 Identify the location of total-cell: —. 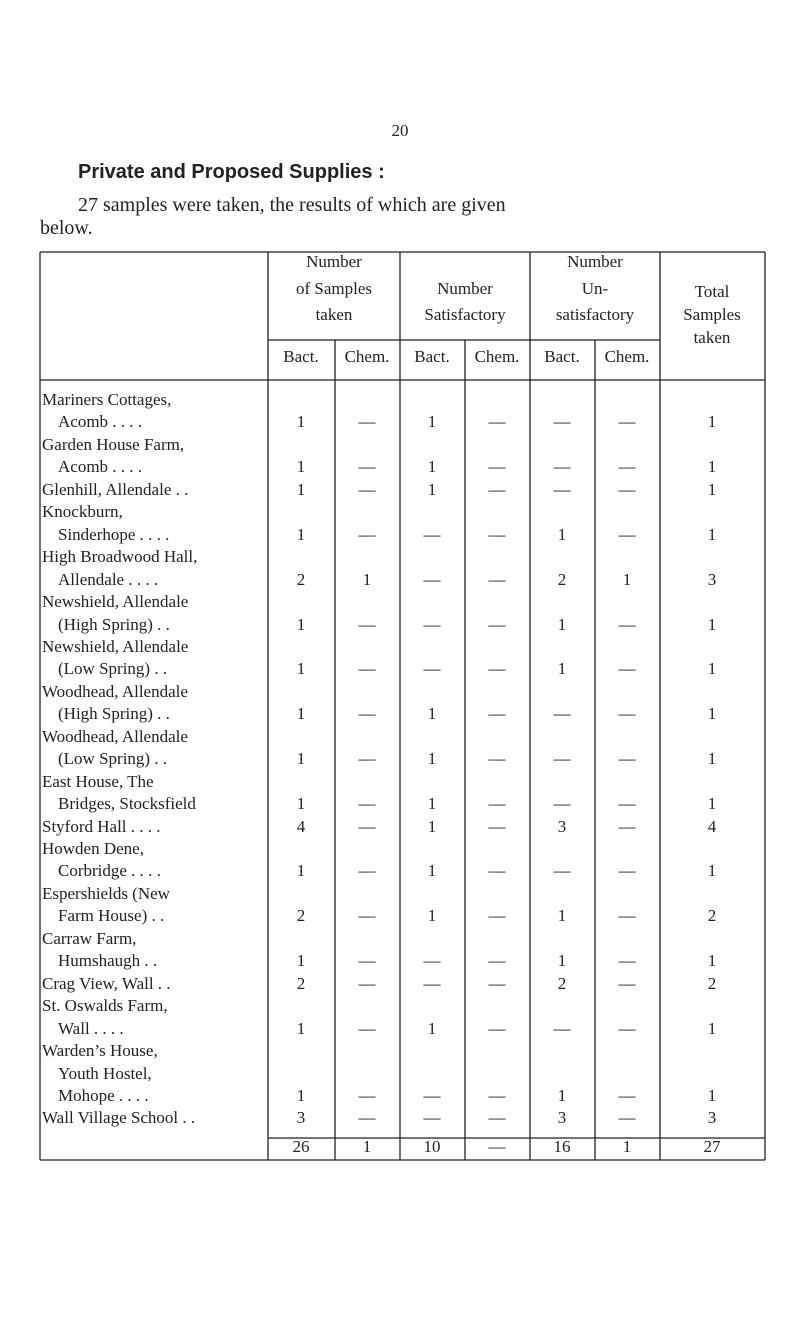
(497, 1146).